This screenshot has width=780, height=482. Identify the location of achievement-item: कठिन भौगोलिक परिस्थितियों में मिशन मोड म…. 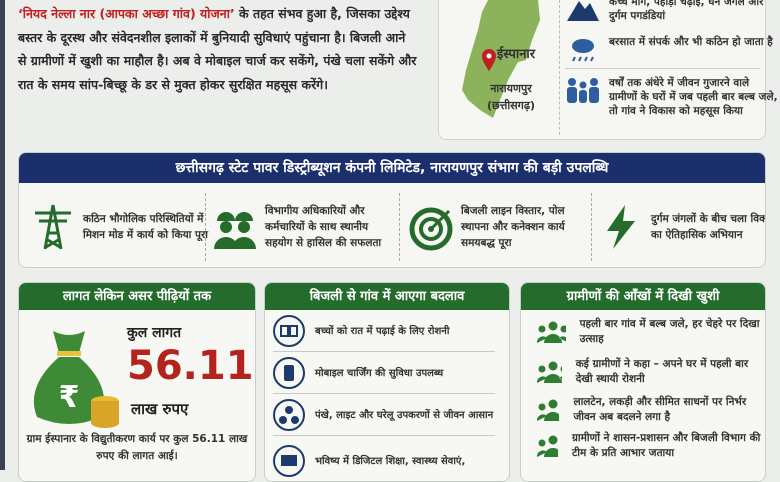
(123, 226).